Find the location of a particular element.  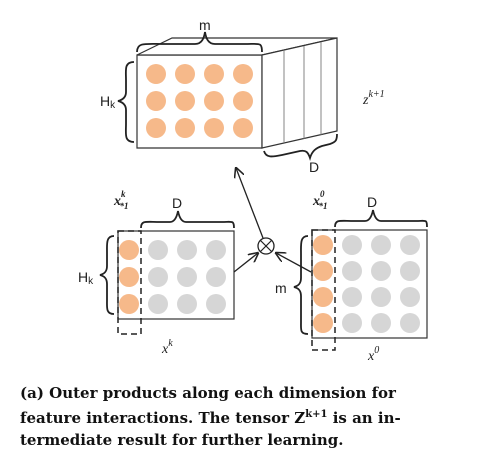

arrow-left-to-op is located at coordinates (245, 263).